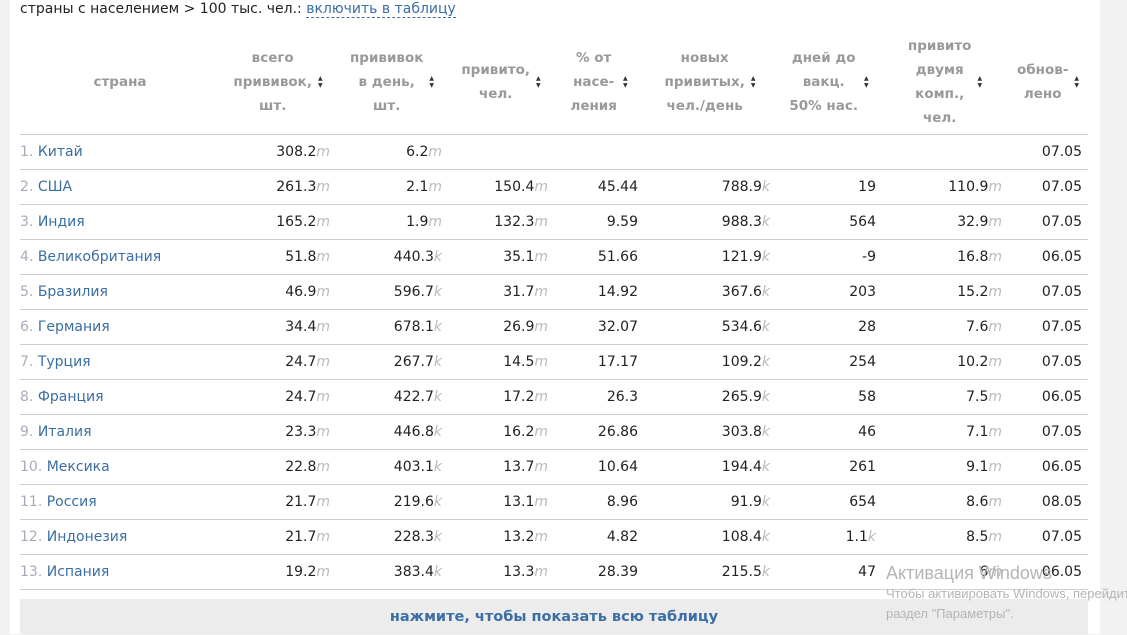 Image resolution: width=1127 pixels, height=635 pixels. What do you see at coordinates (501, 82) in the screenshot?
I see `column-header-people-vaccinated: привито, чел. ▲ ▼` at bounding box center [501, 82].